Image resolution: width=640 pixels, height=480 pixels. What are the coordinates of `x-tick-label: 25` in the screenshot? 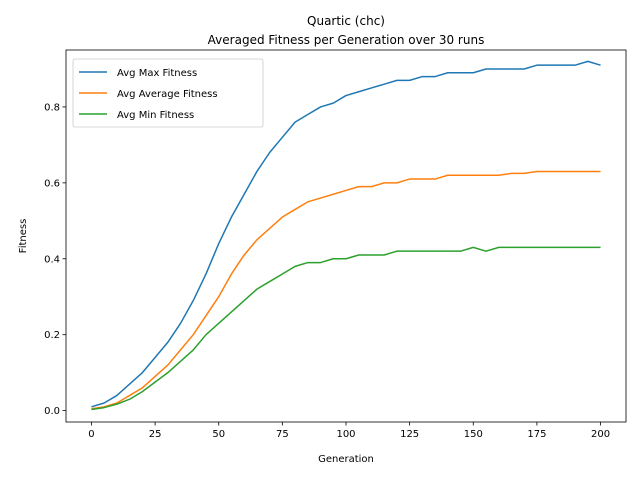 It's located at (155, 434).